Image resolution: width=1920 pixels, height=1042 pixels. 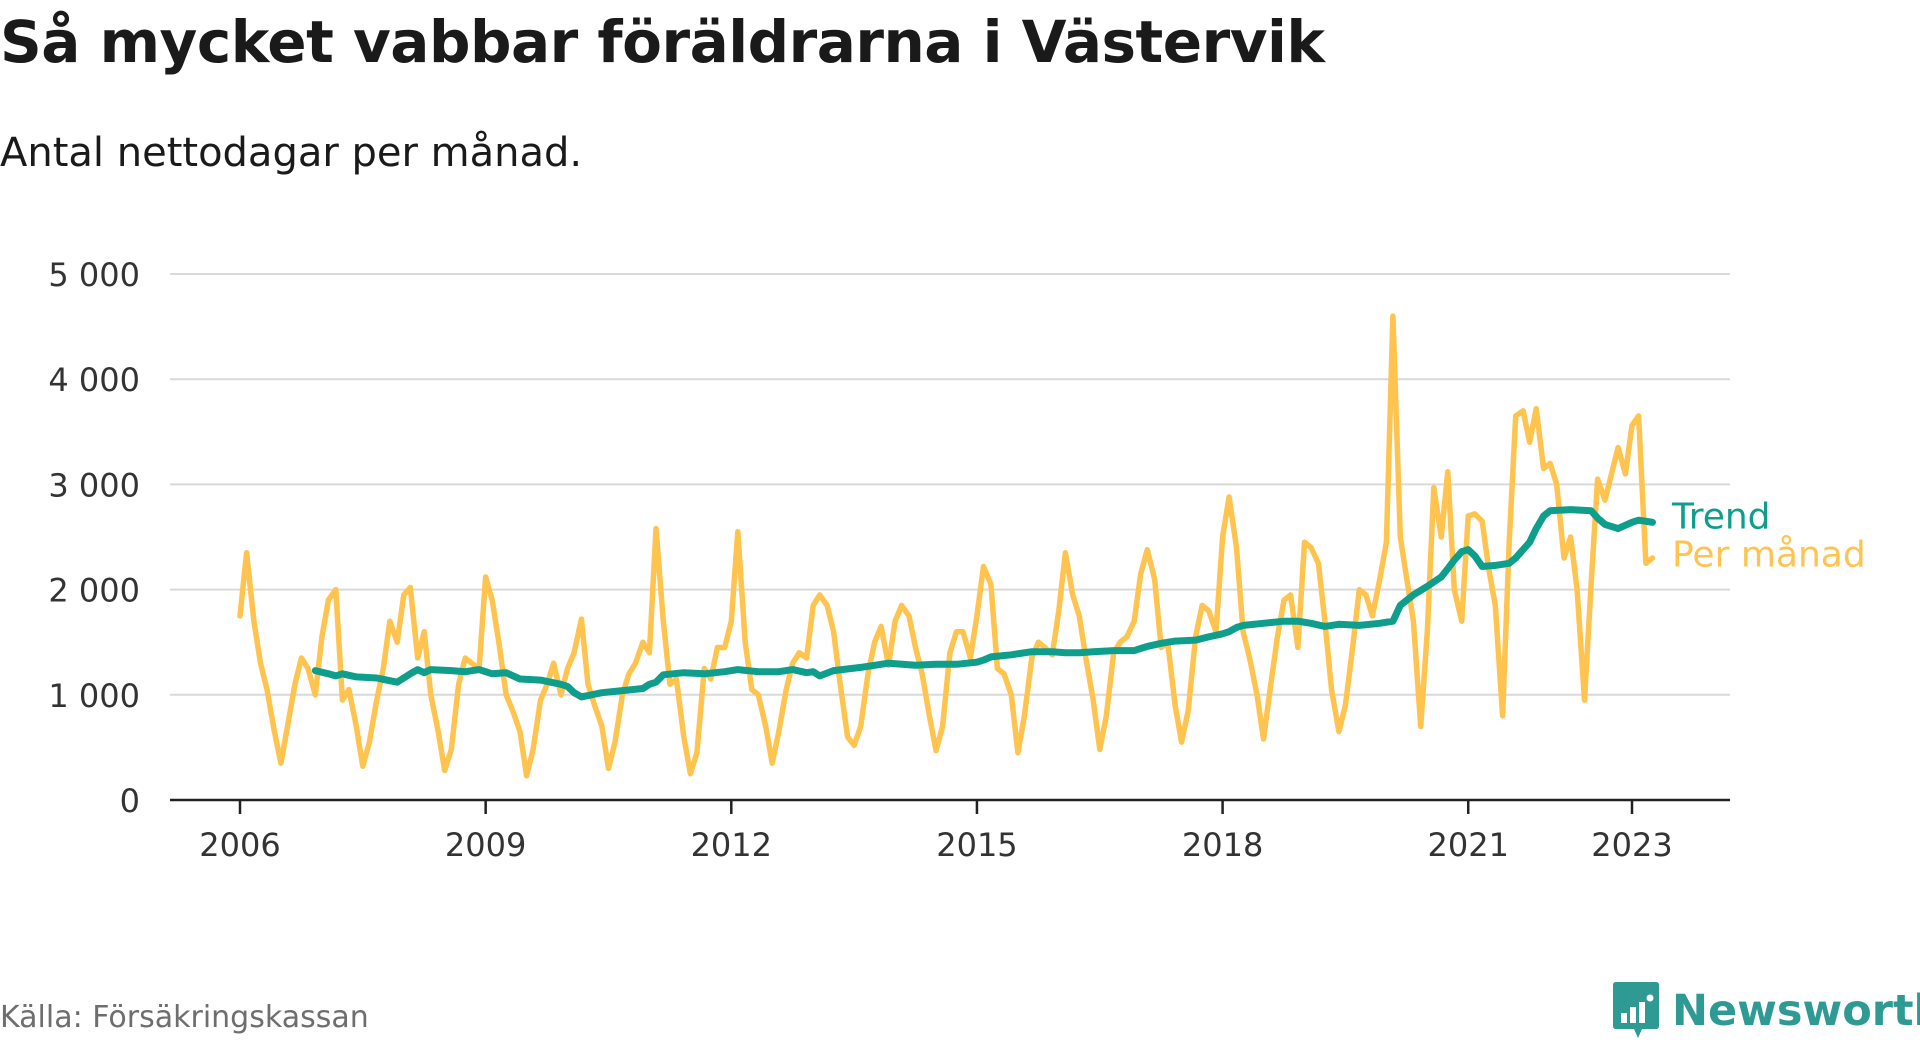 I want to click on y-tick-label: 4 000, so click(x=94, y=380).